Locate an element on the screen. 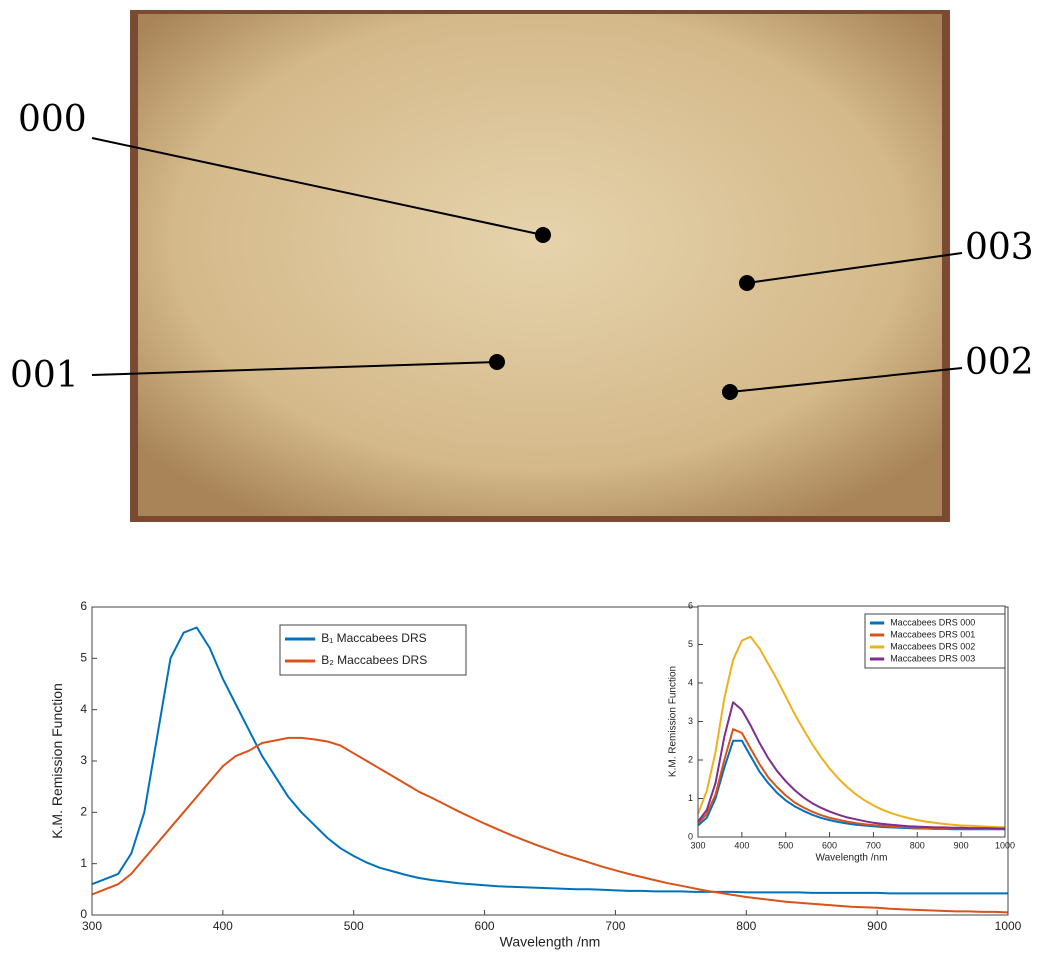  legend-label: Maccabees DRS 002 is located at coordinates (932, 646).